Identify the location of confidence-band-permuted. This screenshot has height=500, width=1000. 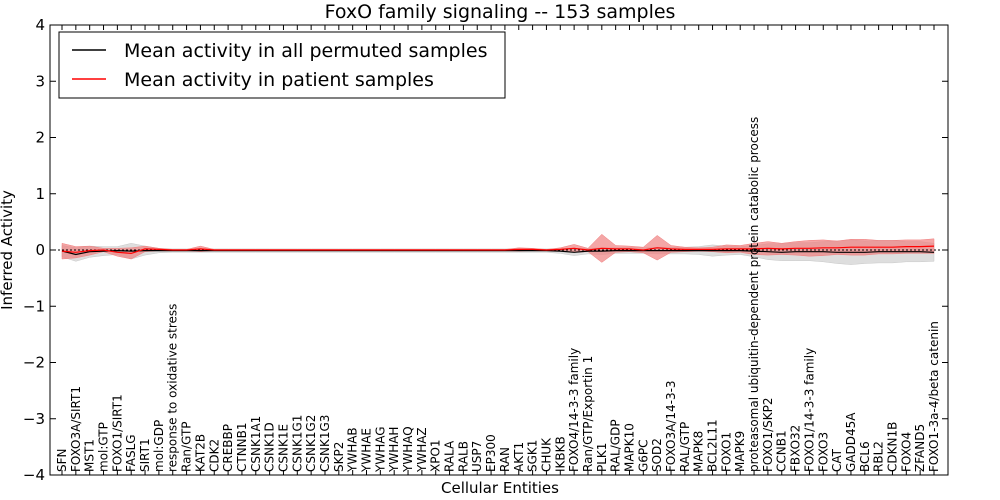
(498, 252).